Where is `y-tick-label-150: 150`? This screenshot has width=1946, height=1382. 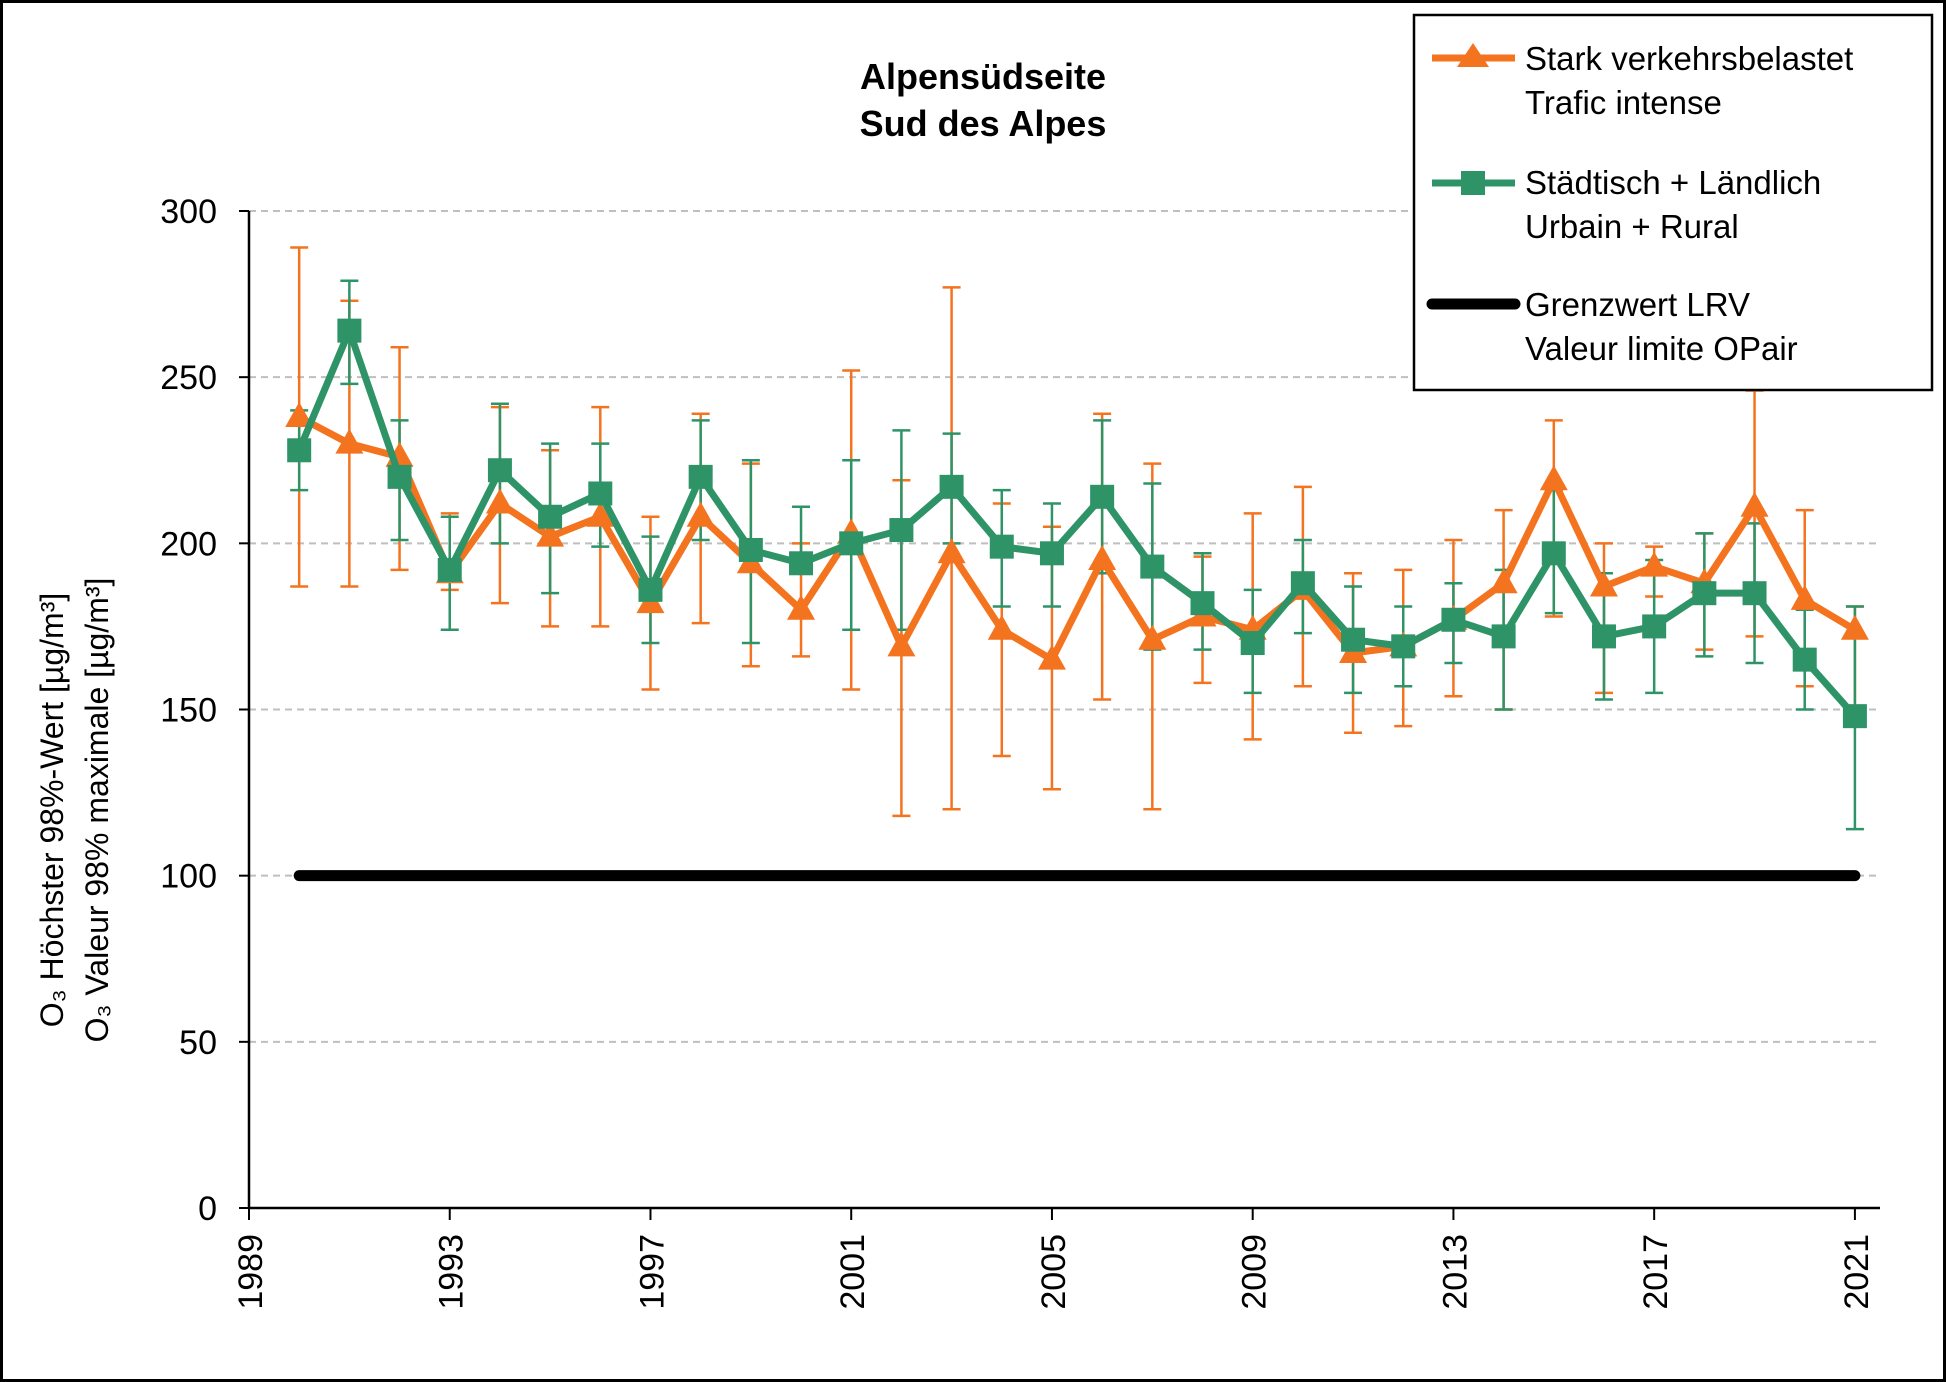
y-tick-label-150: 150 is located at coordinates (188, 711).